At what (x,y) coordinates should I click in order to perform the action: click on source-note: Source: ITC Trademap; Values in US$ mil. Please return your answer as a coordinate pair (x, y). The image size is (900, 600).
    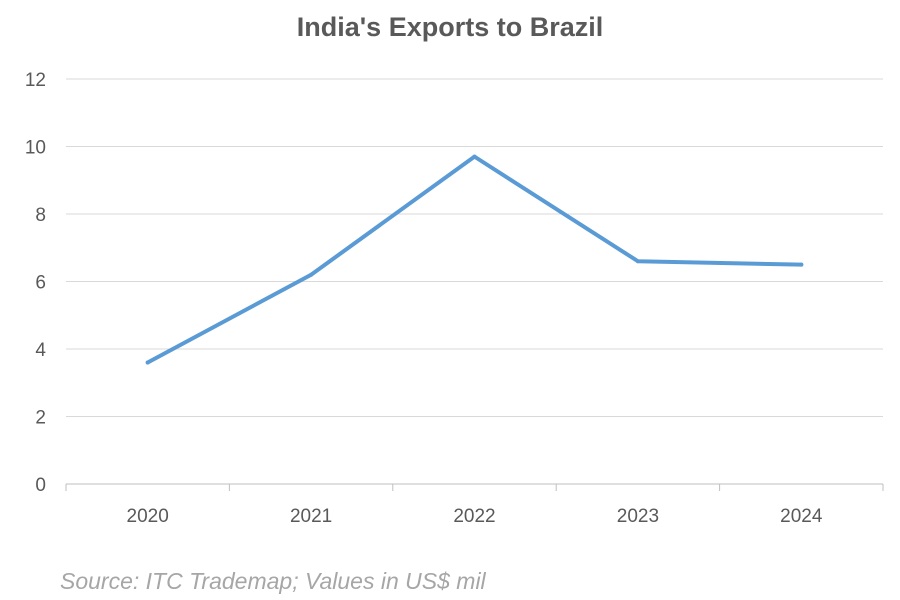
    Looking at the image, I should click on (273, 581).